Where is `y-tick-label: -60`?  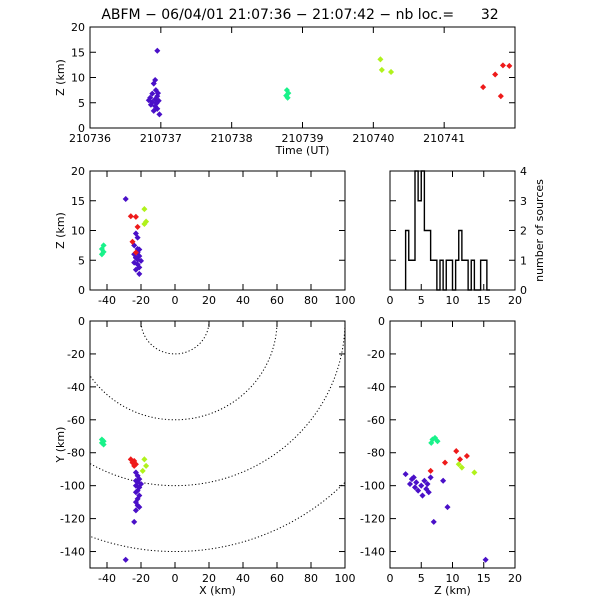 y-tick-label: -60 is located at coordinates (76, 420).